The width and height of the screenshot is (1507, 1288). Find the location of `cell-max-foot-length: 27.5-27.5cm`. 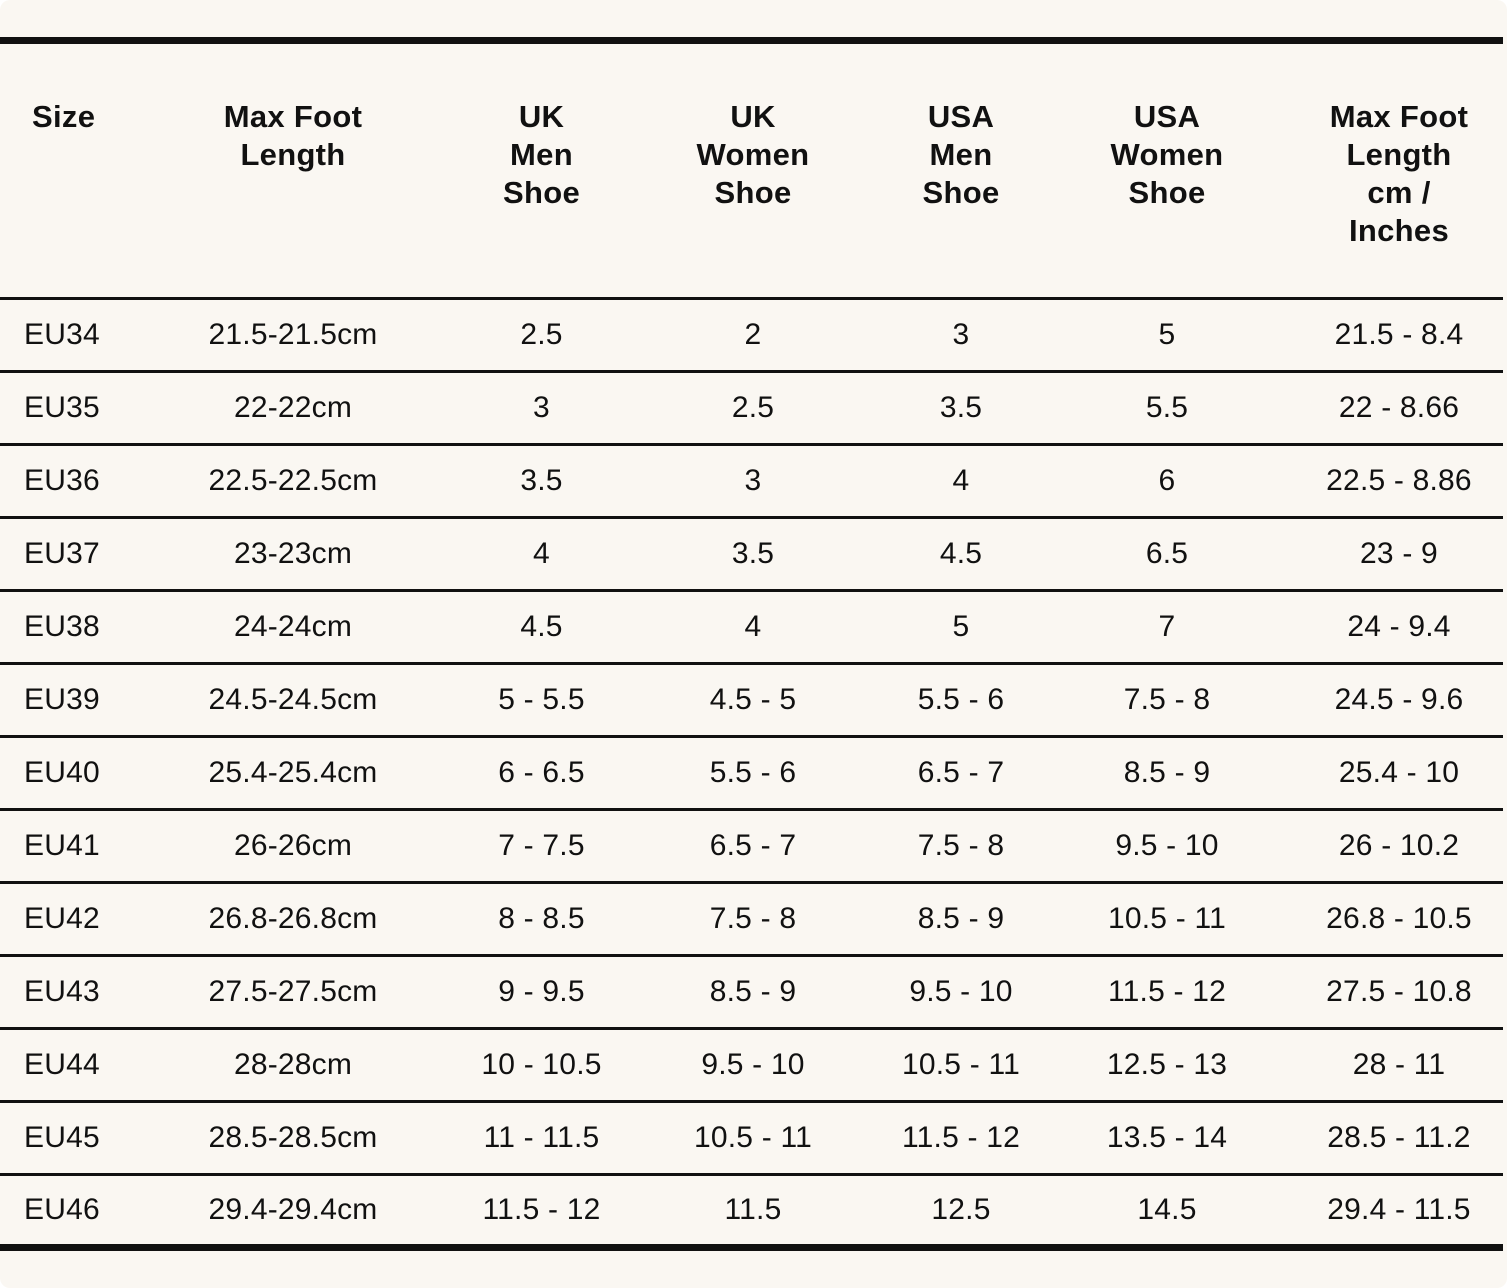

cell-max-foot-length: 27.5-27.5cm is located at coordinates (293, 991).